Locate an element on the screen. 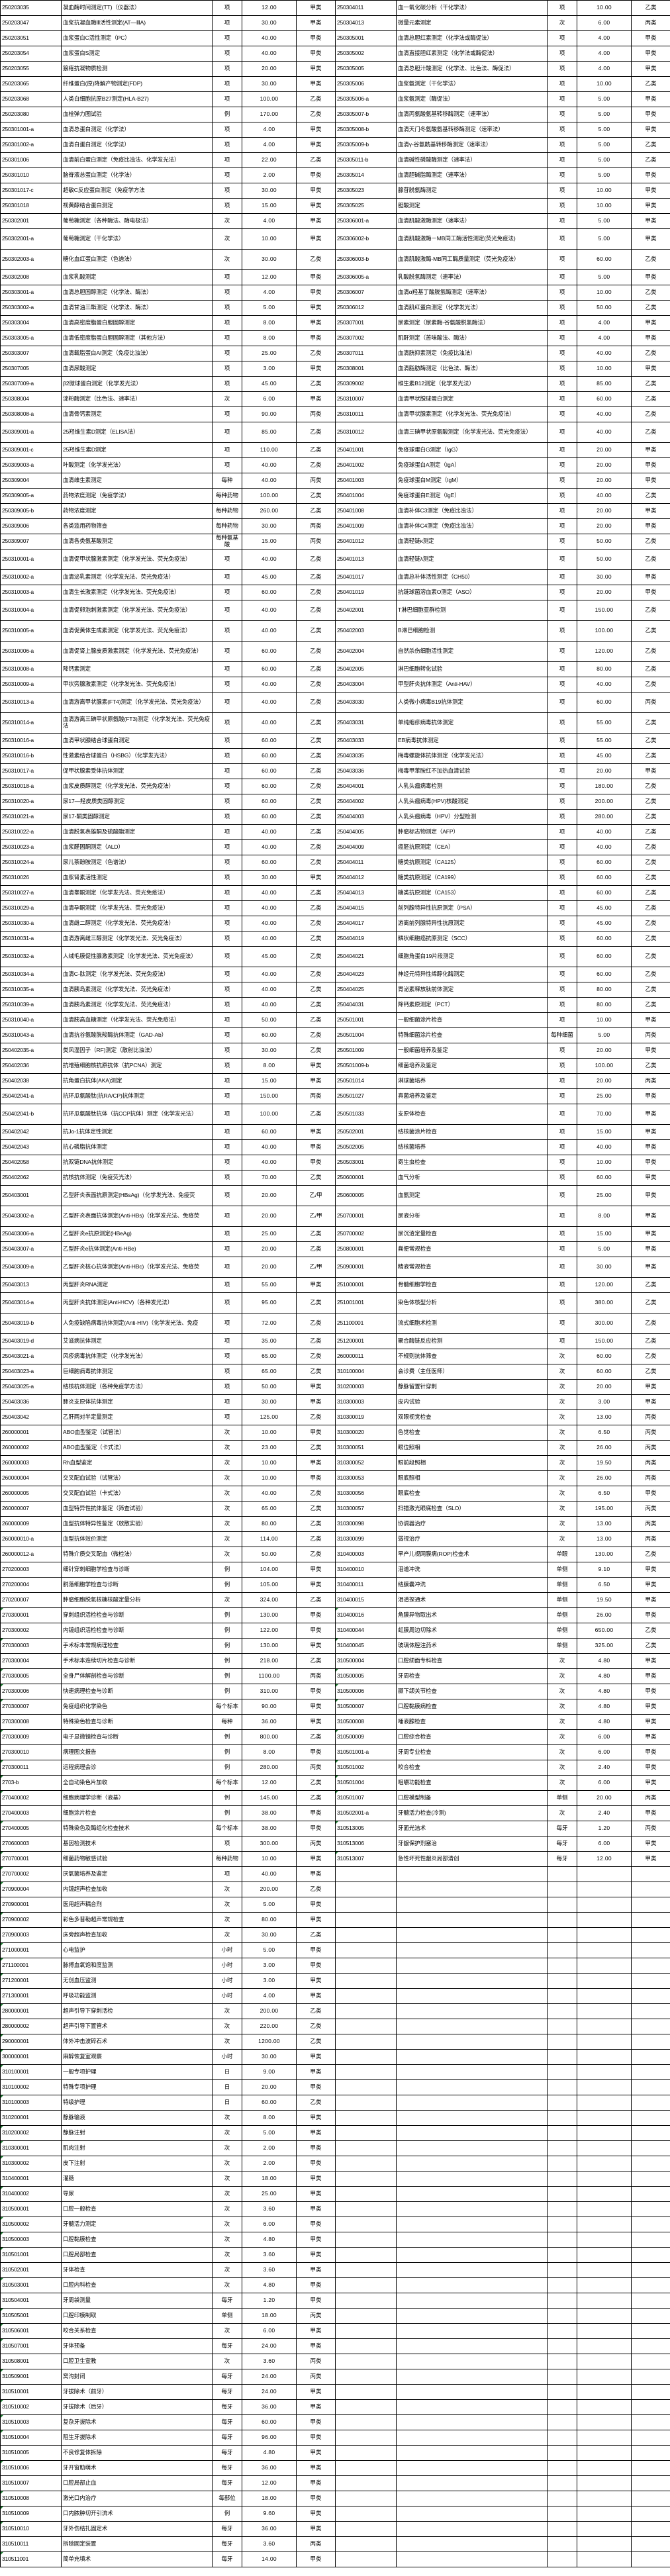  left-name-cell: 厌氧菌培养及鉴定 is located at coordinates (137, 1874).